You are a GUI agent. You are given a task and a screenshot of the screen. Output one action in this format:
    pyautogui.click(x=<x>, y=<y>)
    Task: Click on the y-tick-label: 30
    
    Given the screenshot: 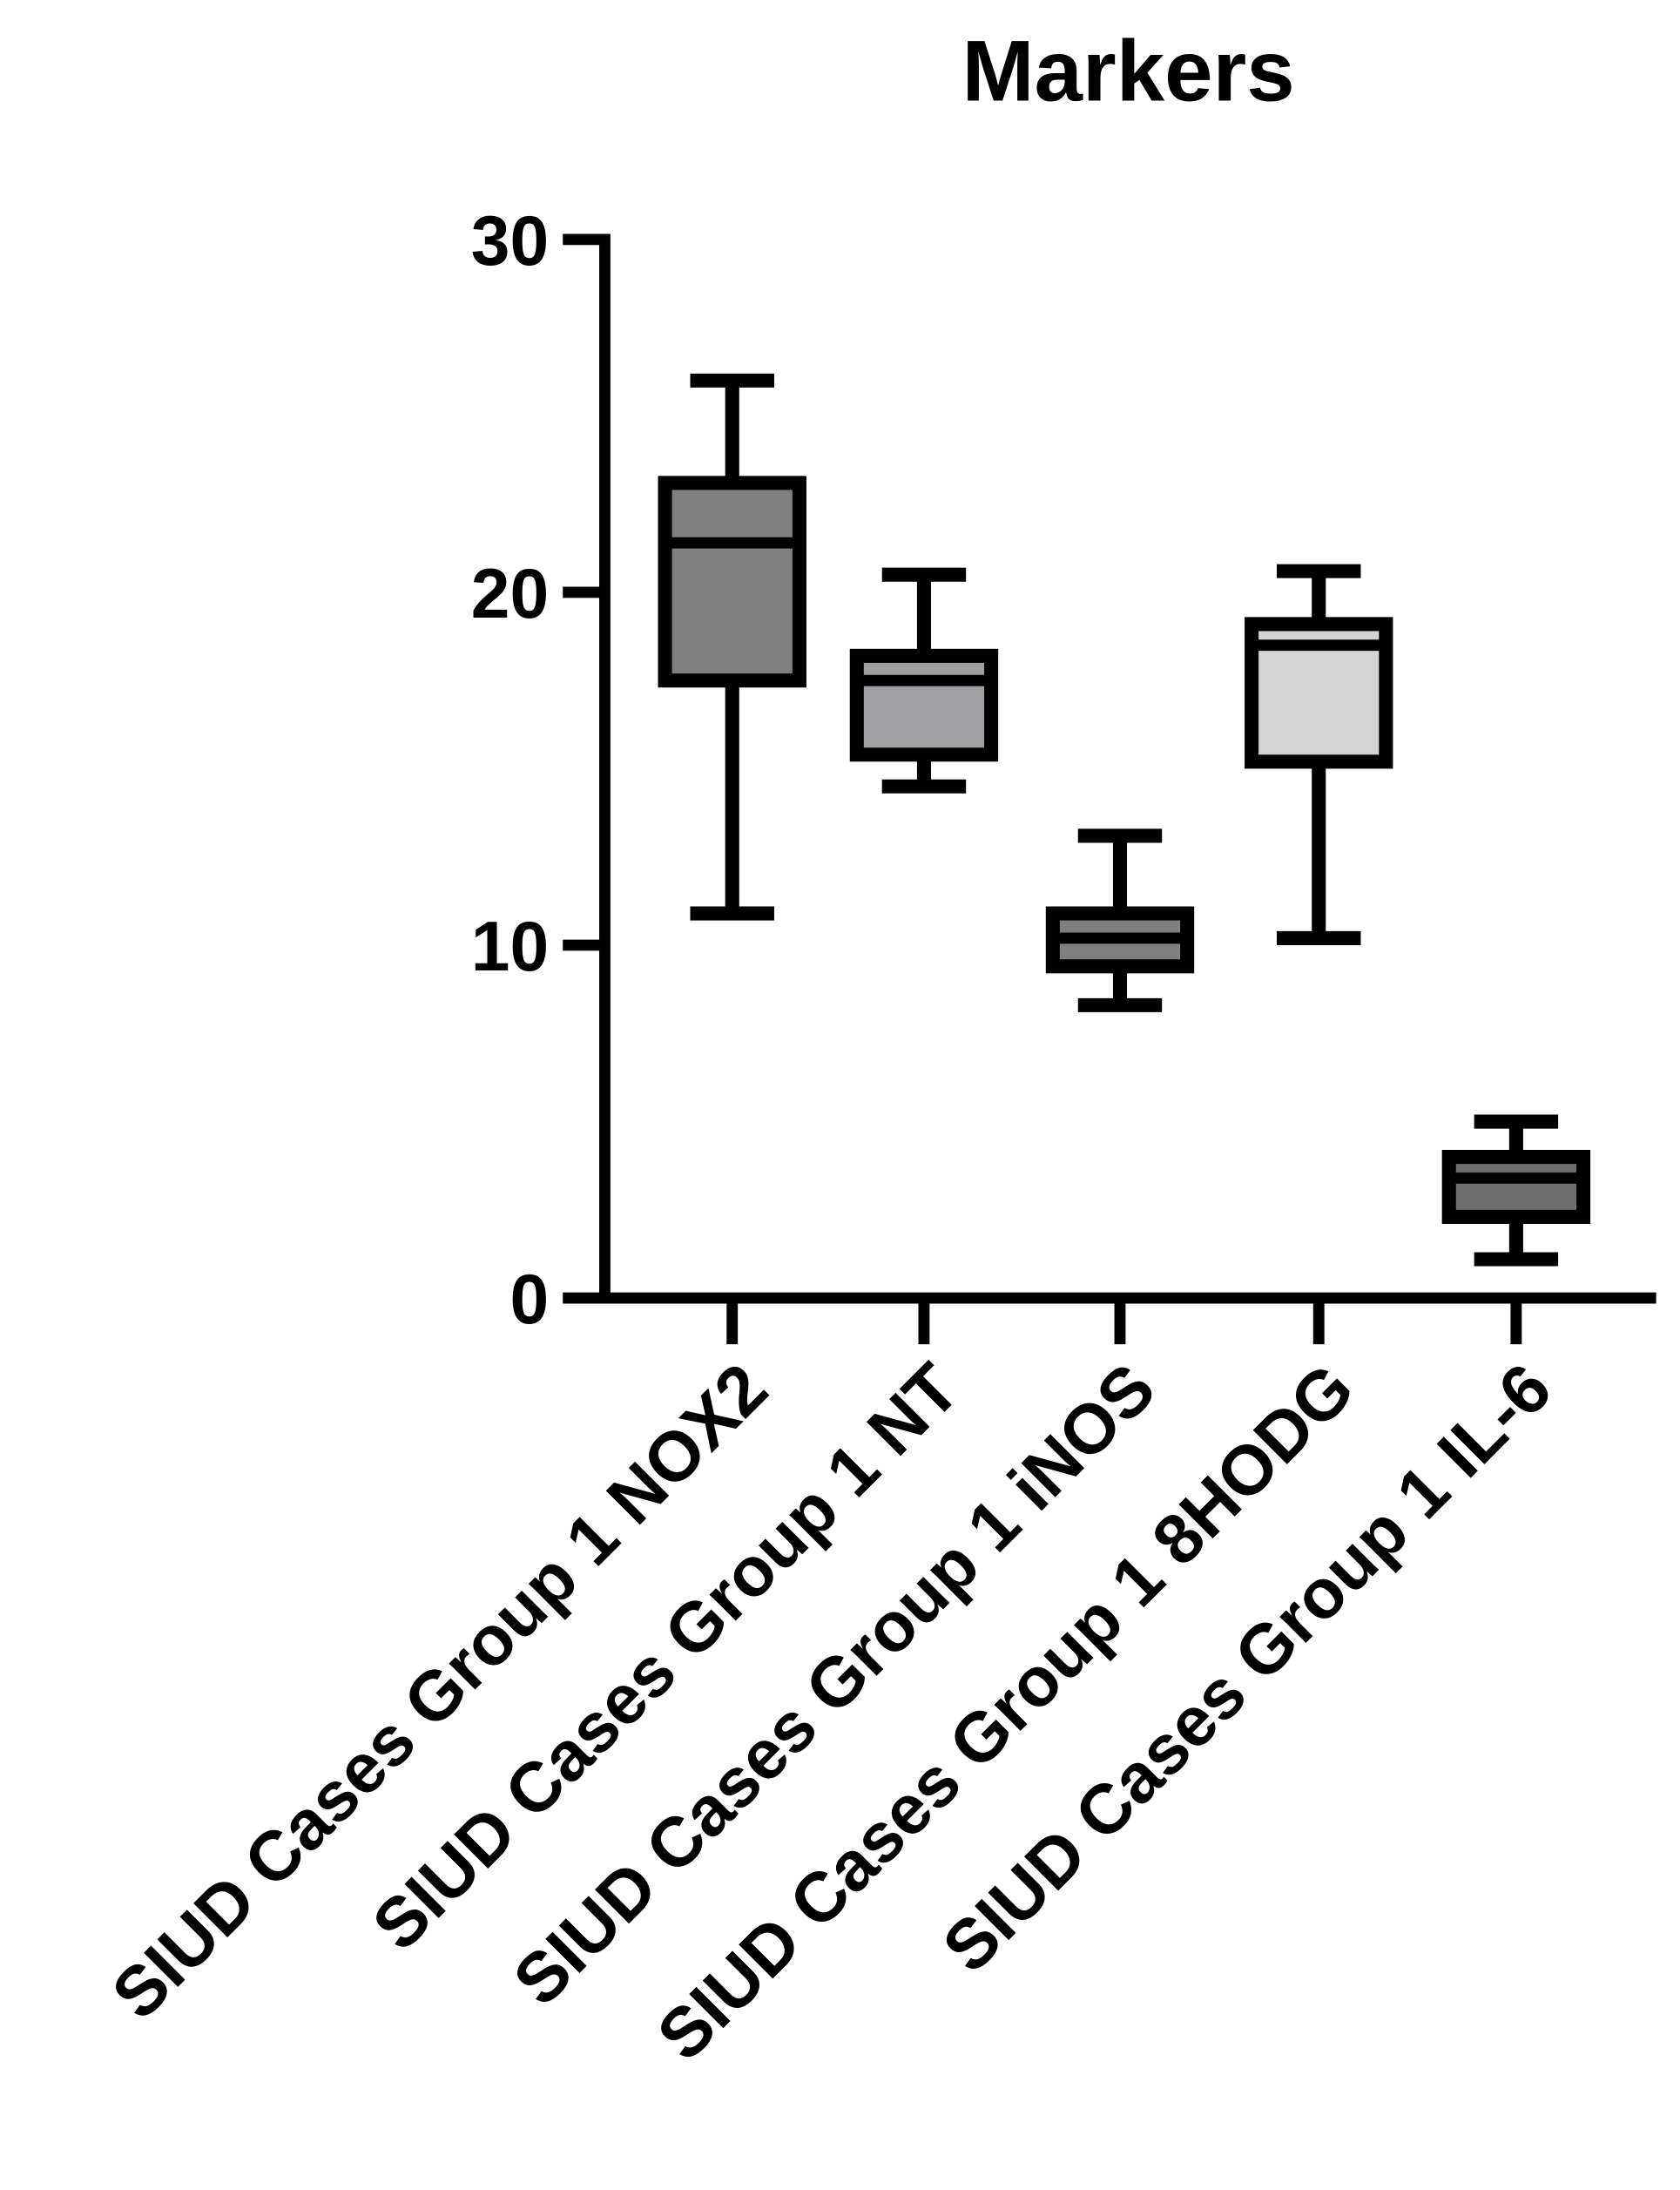 What is the action you would take?
    pyautogui.click(x=510, y=242)
    